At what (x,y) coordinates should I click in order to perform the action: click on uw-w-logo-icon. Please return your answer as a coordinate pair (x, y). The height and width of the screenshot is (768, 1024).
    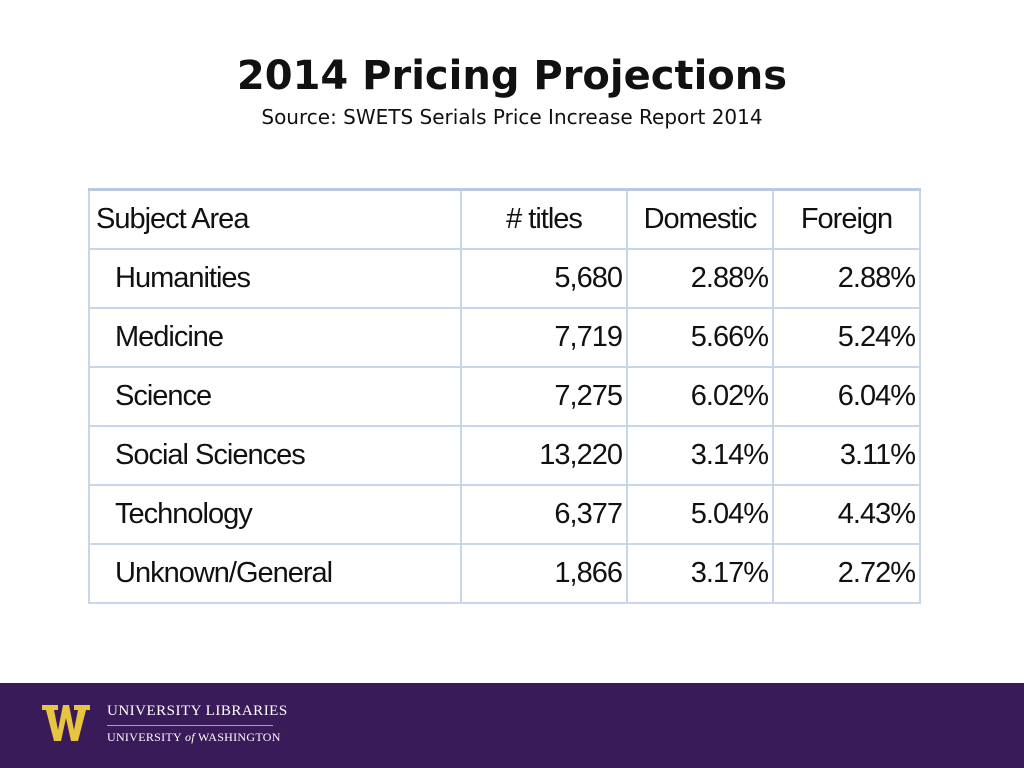
    Looking at the image, I should click on (66, 723).